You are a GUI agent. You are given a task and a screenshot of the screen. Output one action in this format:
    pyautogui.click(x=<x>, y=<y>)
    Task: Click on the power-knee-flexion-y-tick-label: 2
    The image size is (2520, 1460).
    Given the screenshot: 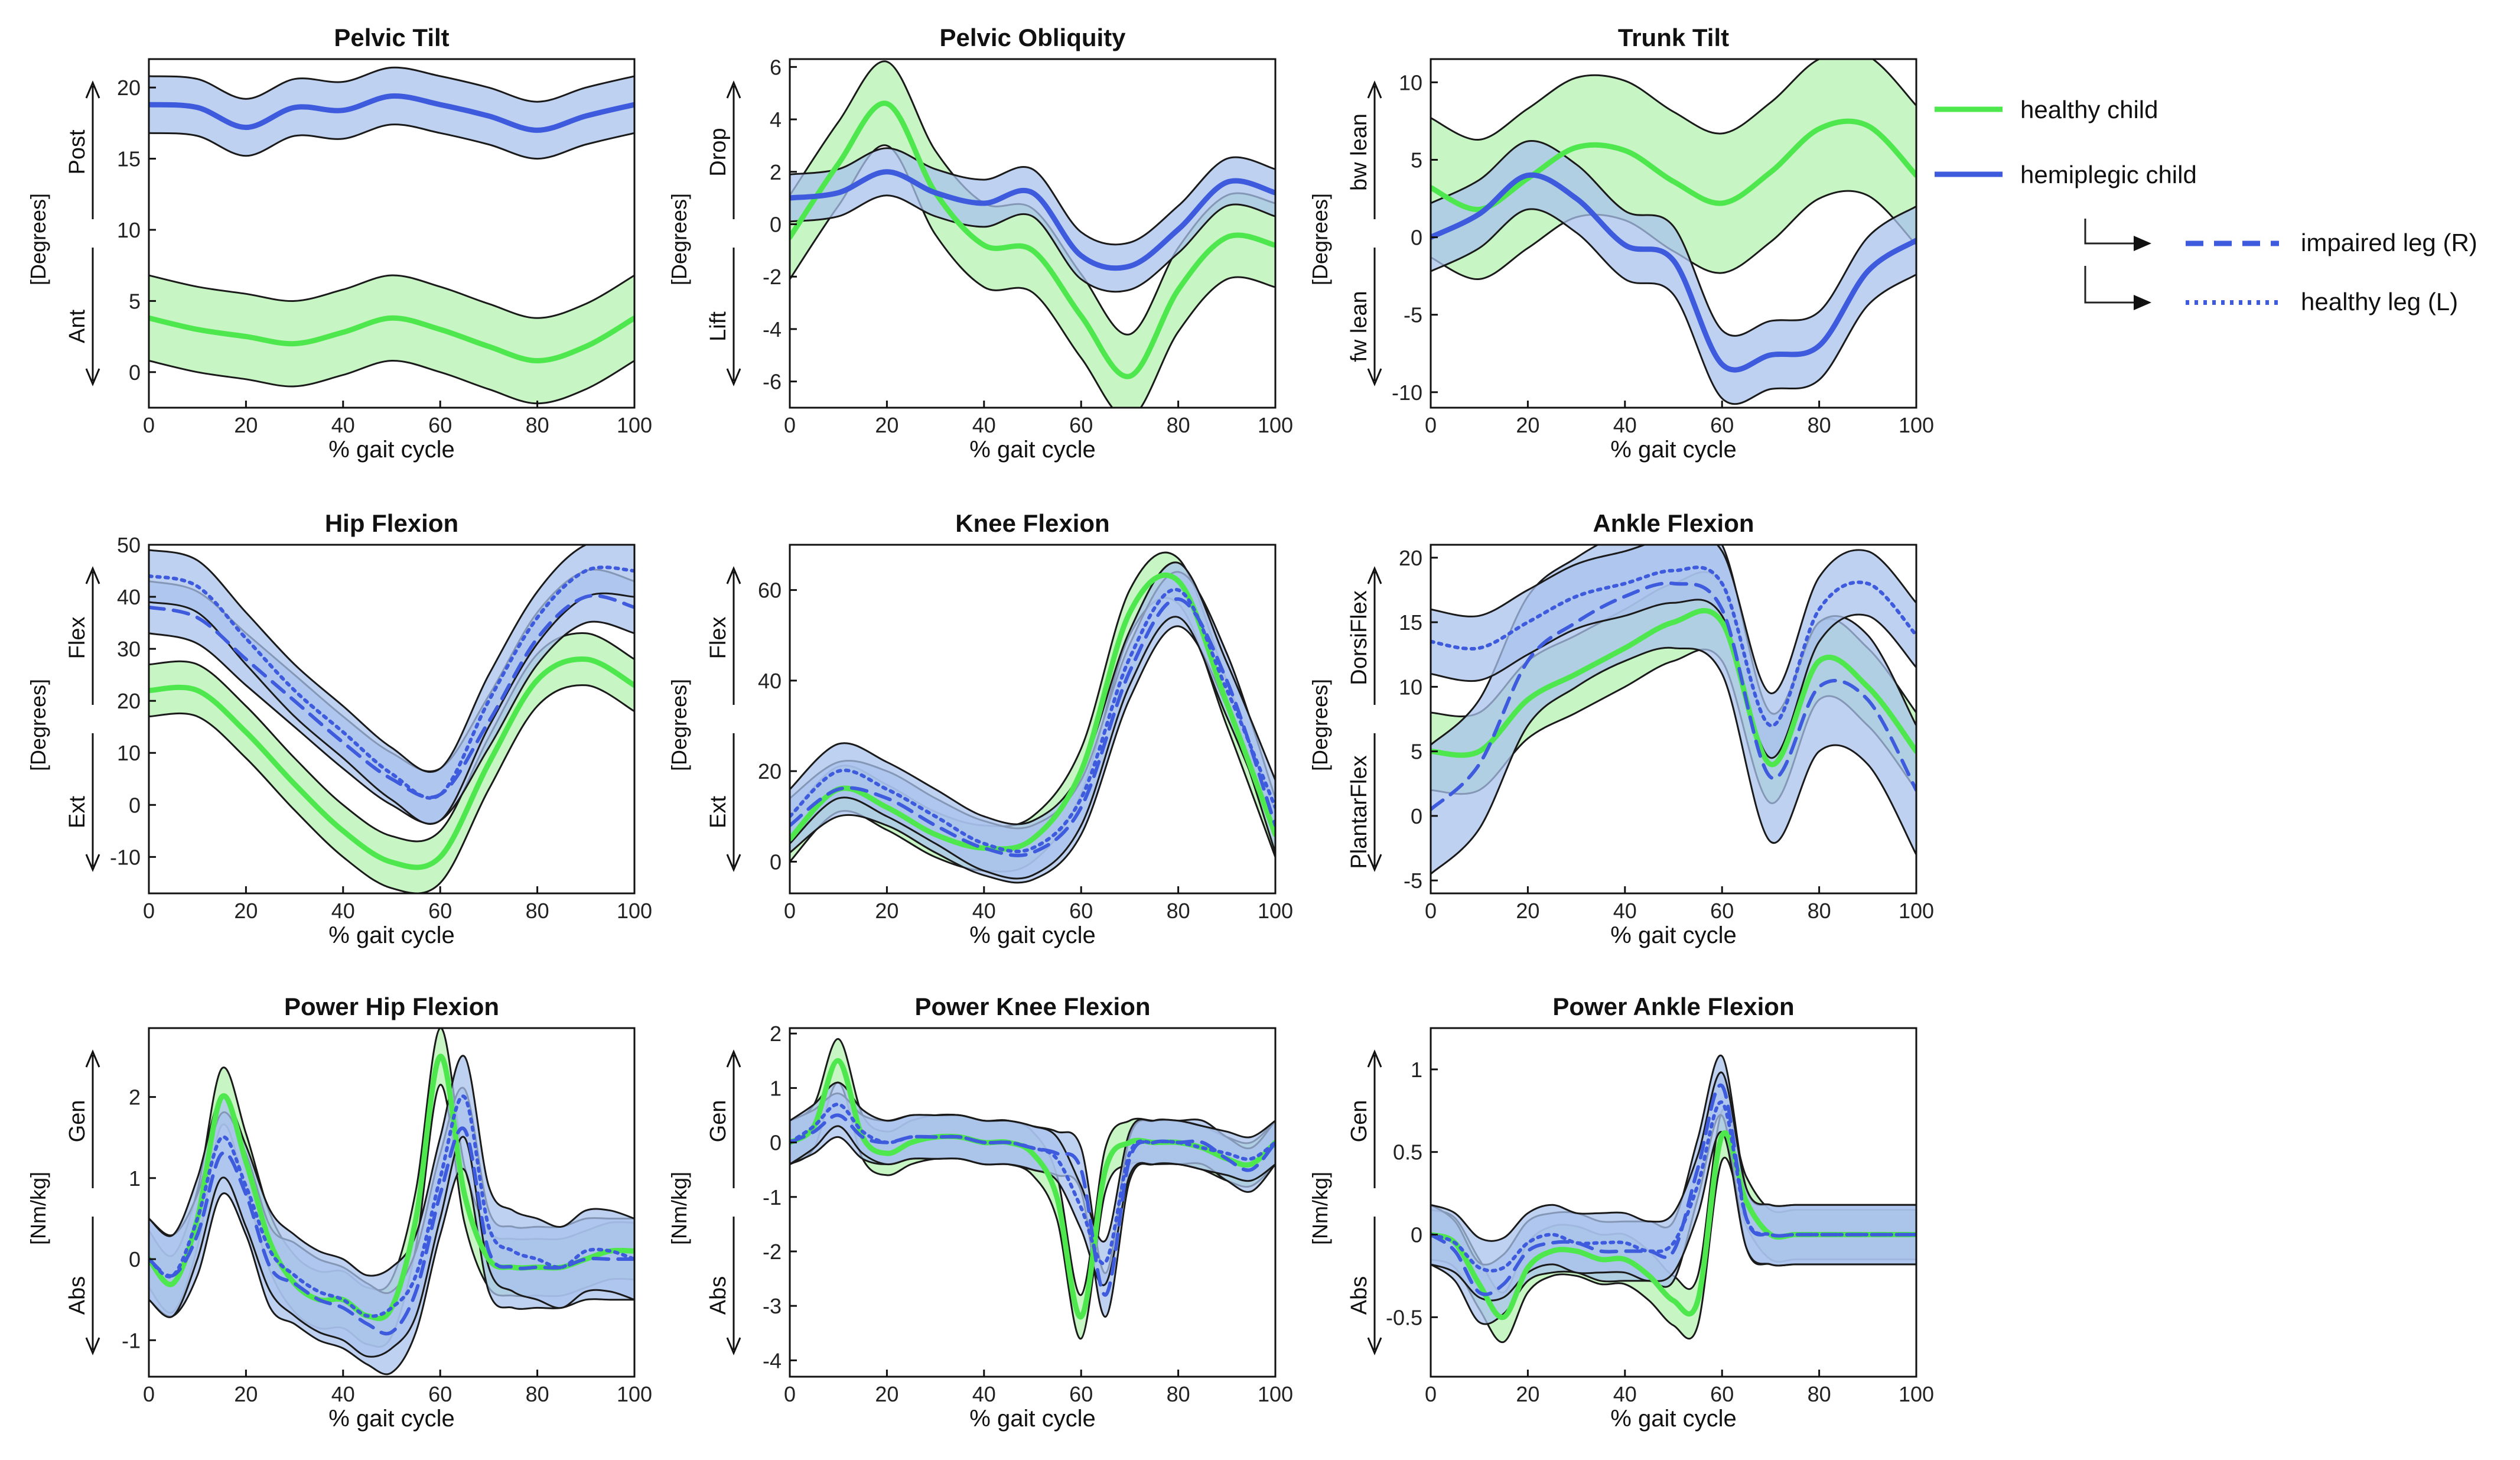 What is the action you would take?
    pyautogui.click(x=776, y=1034)
    